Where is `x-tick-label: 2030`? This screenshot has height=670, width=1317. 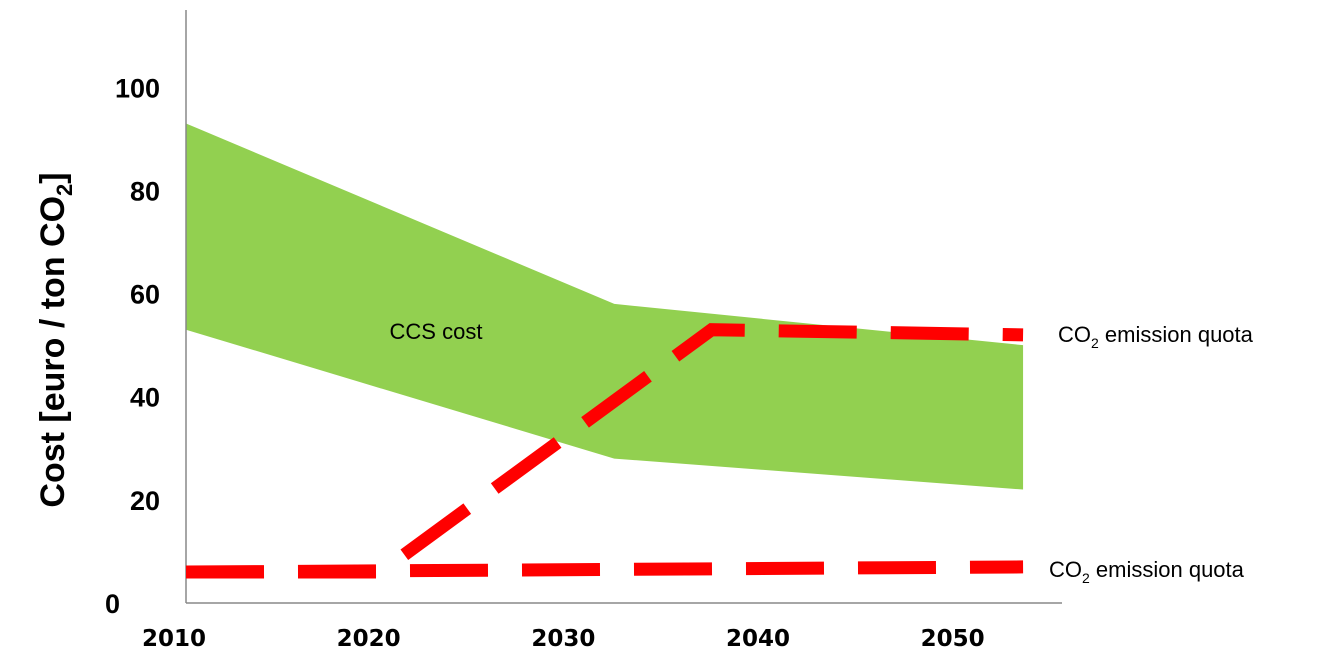 x-tick-label: 2030 is located at coordinates (563, 639).